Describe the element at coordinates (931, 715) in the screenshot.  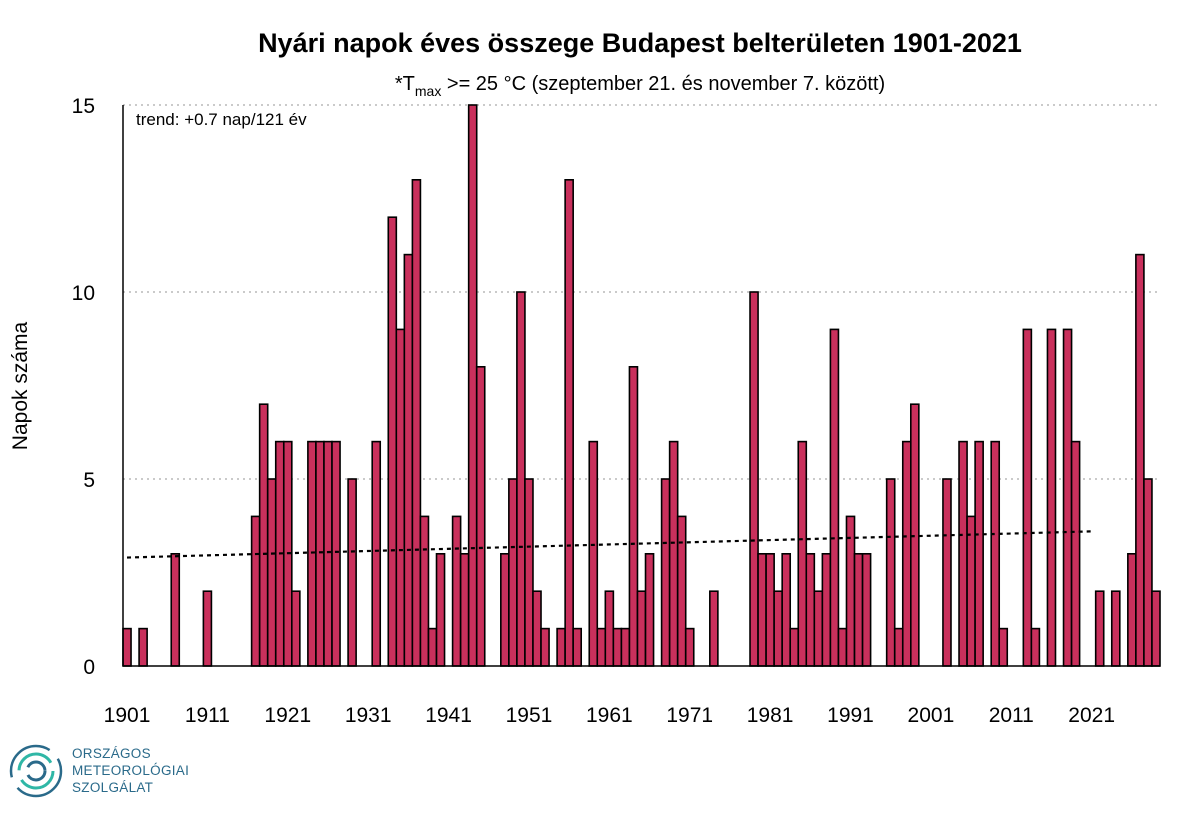
I see `x-tick-label: 2001` at that location.